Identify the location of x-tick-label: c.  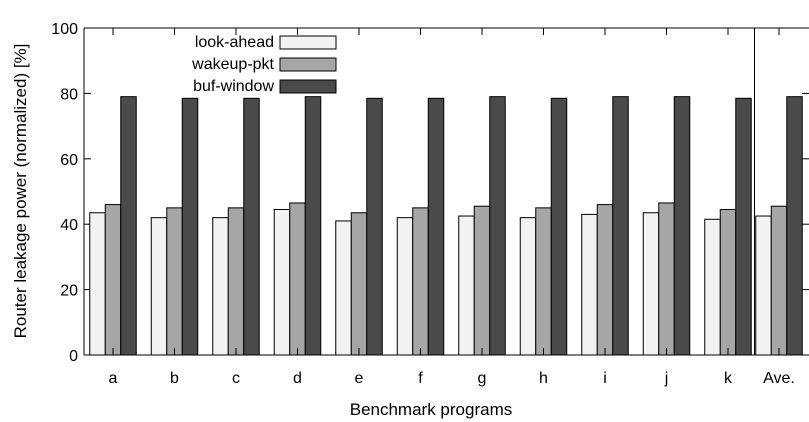
(236, 378).